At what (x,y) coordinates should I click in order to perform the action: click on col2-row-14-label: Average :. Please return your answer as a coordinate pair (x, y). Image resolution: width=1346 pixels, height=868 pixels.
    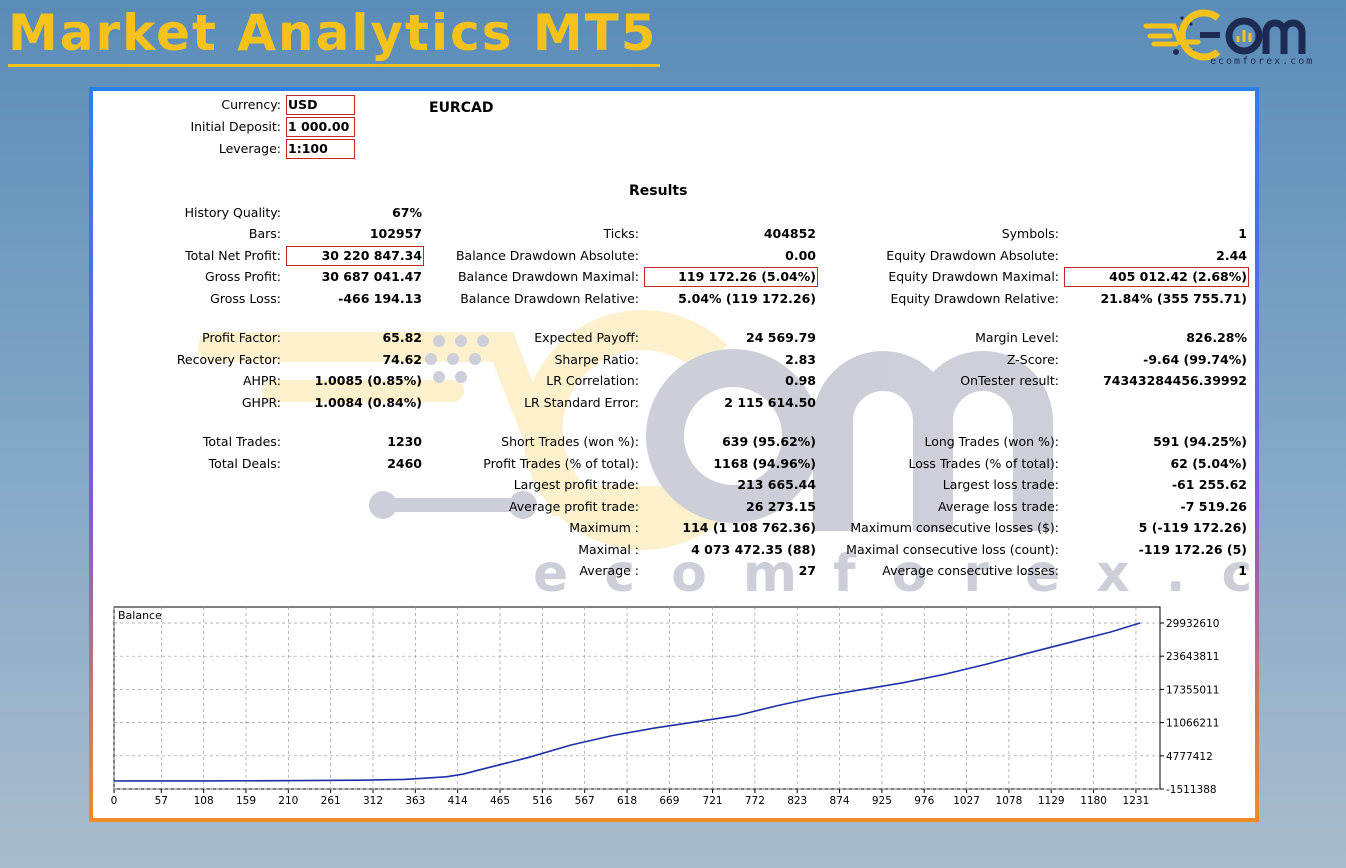
    Looking at the image, I should click on (609, 570).